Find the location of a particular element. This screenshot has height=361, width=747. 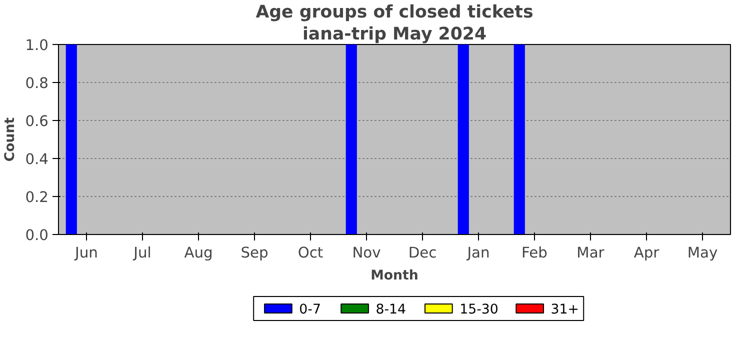

x-tick-label: Sep is located at coordinates (254, 253).